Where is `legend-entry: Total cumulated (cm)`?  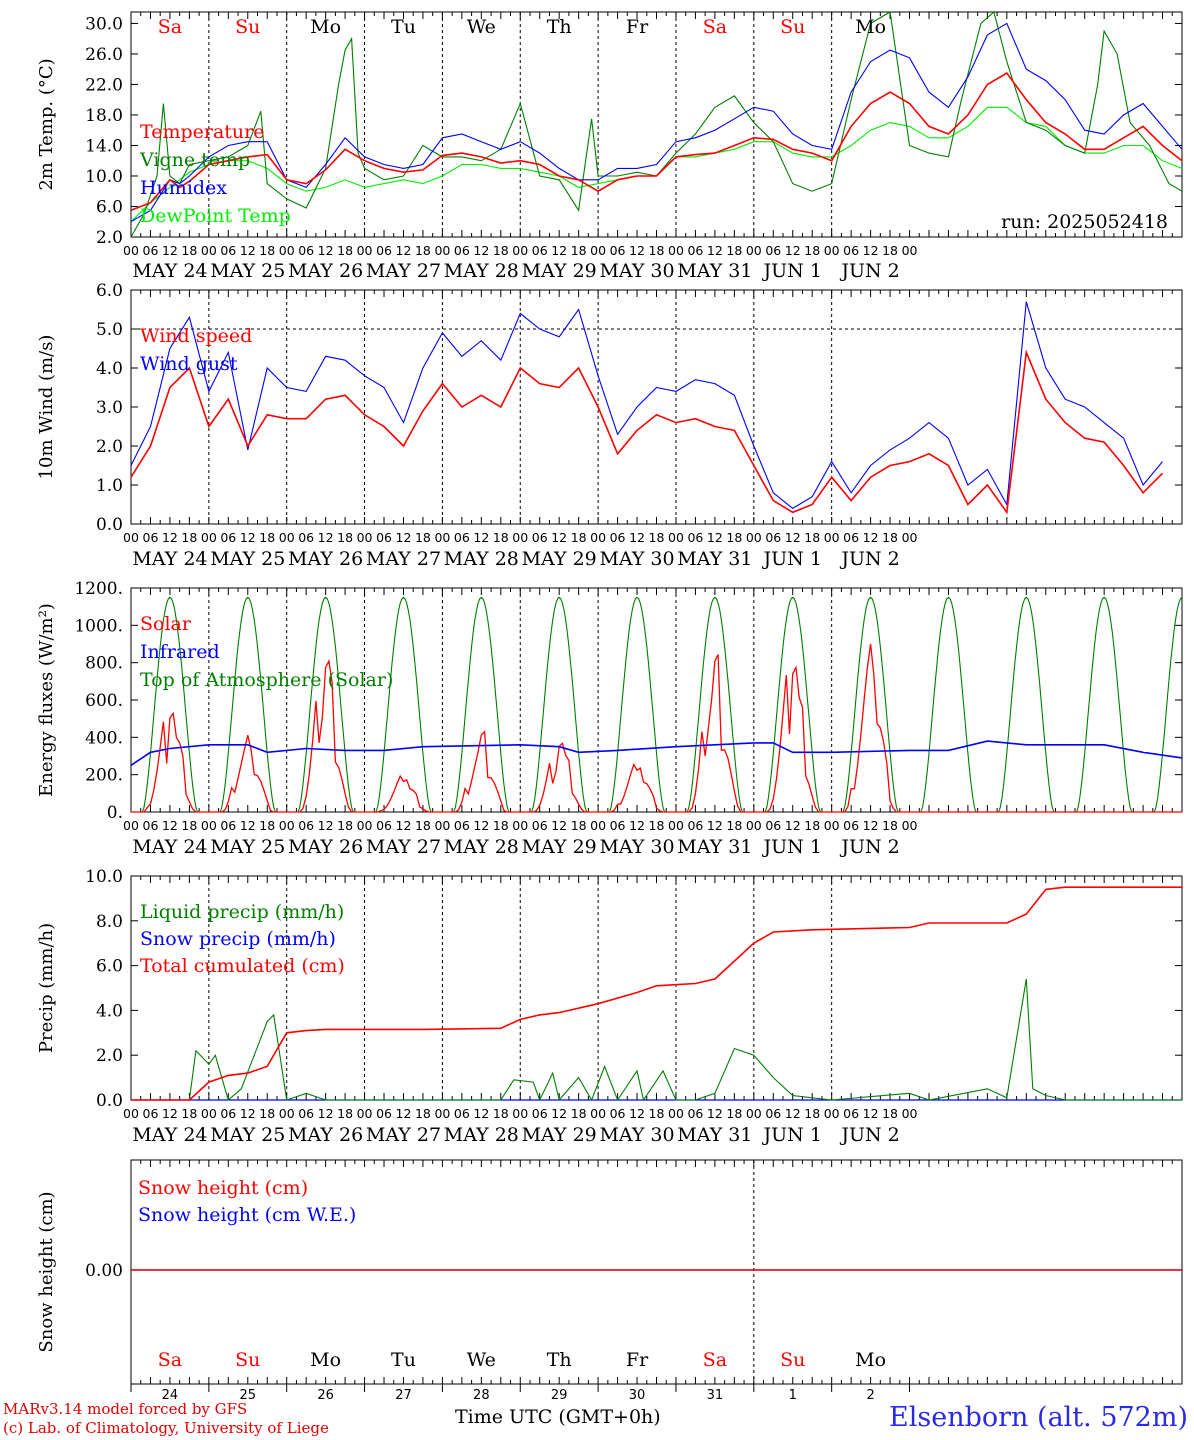 legend-entry: Total cumulated (cm) is located at coordinates (242, 966).